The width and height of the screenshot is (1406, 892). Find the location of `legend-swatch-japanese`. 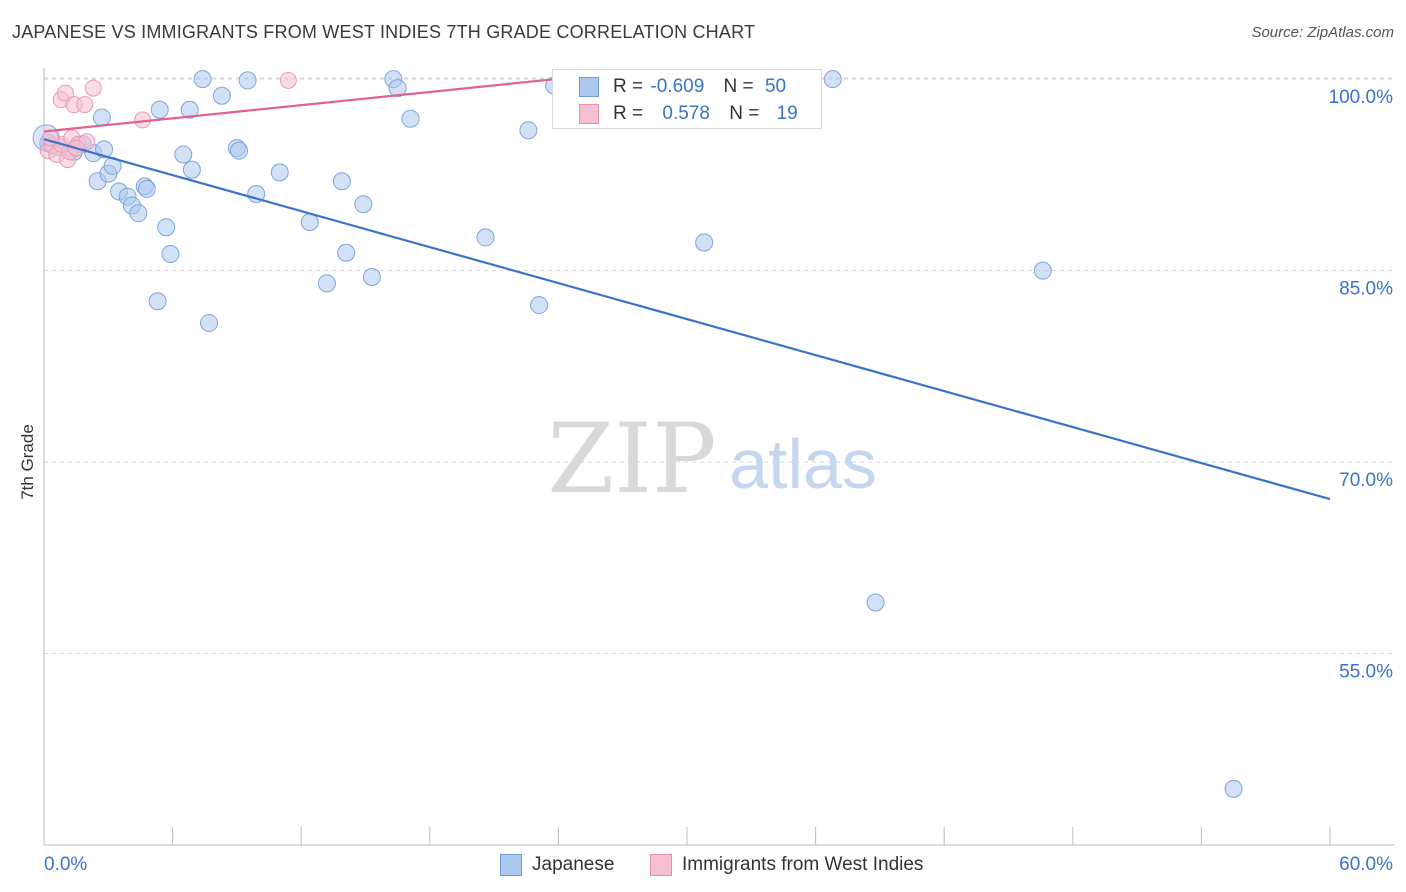

legend-swatch-japanese is located at coordinates (589, 87).